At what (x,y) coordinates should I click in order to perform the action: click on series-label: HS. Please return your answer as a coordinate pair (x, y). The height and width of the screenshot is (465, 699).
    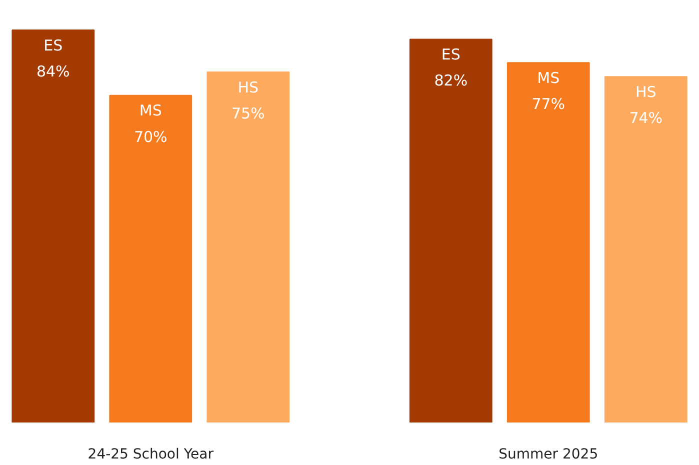
    Looking at the image, I should click on (248, 87).